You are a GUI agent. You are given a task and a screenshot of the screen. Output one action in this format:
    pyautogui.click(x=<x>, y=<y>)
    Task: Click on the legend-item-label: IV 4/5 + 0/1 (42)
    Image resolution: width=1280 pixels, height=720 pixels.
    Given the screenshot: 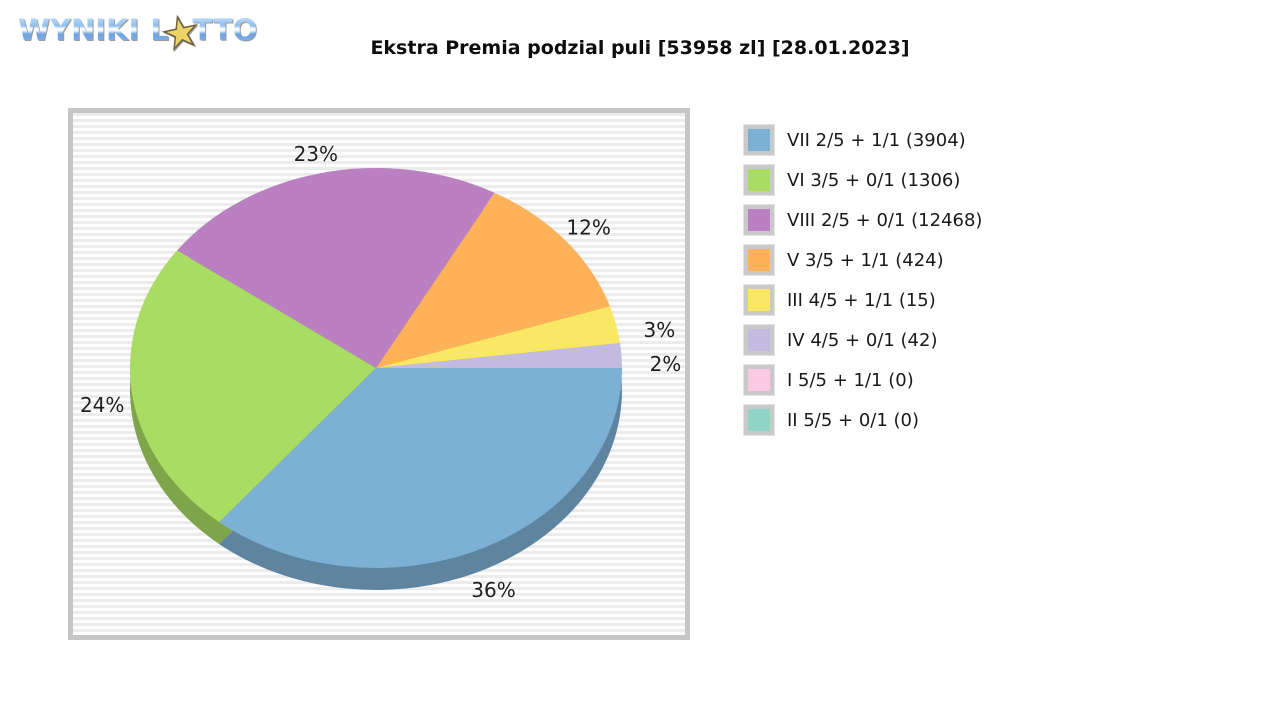 What is the action you would take?
    pyautogui.click(x=862, y=340)
    